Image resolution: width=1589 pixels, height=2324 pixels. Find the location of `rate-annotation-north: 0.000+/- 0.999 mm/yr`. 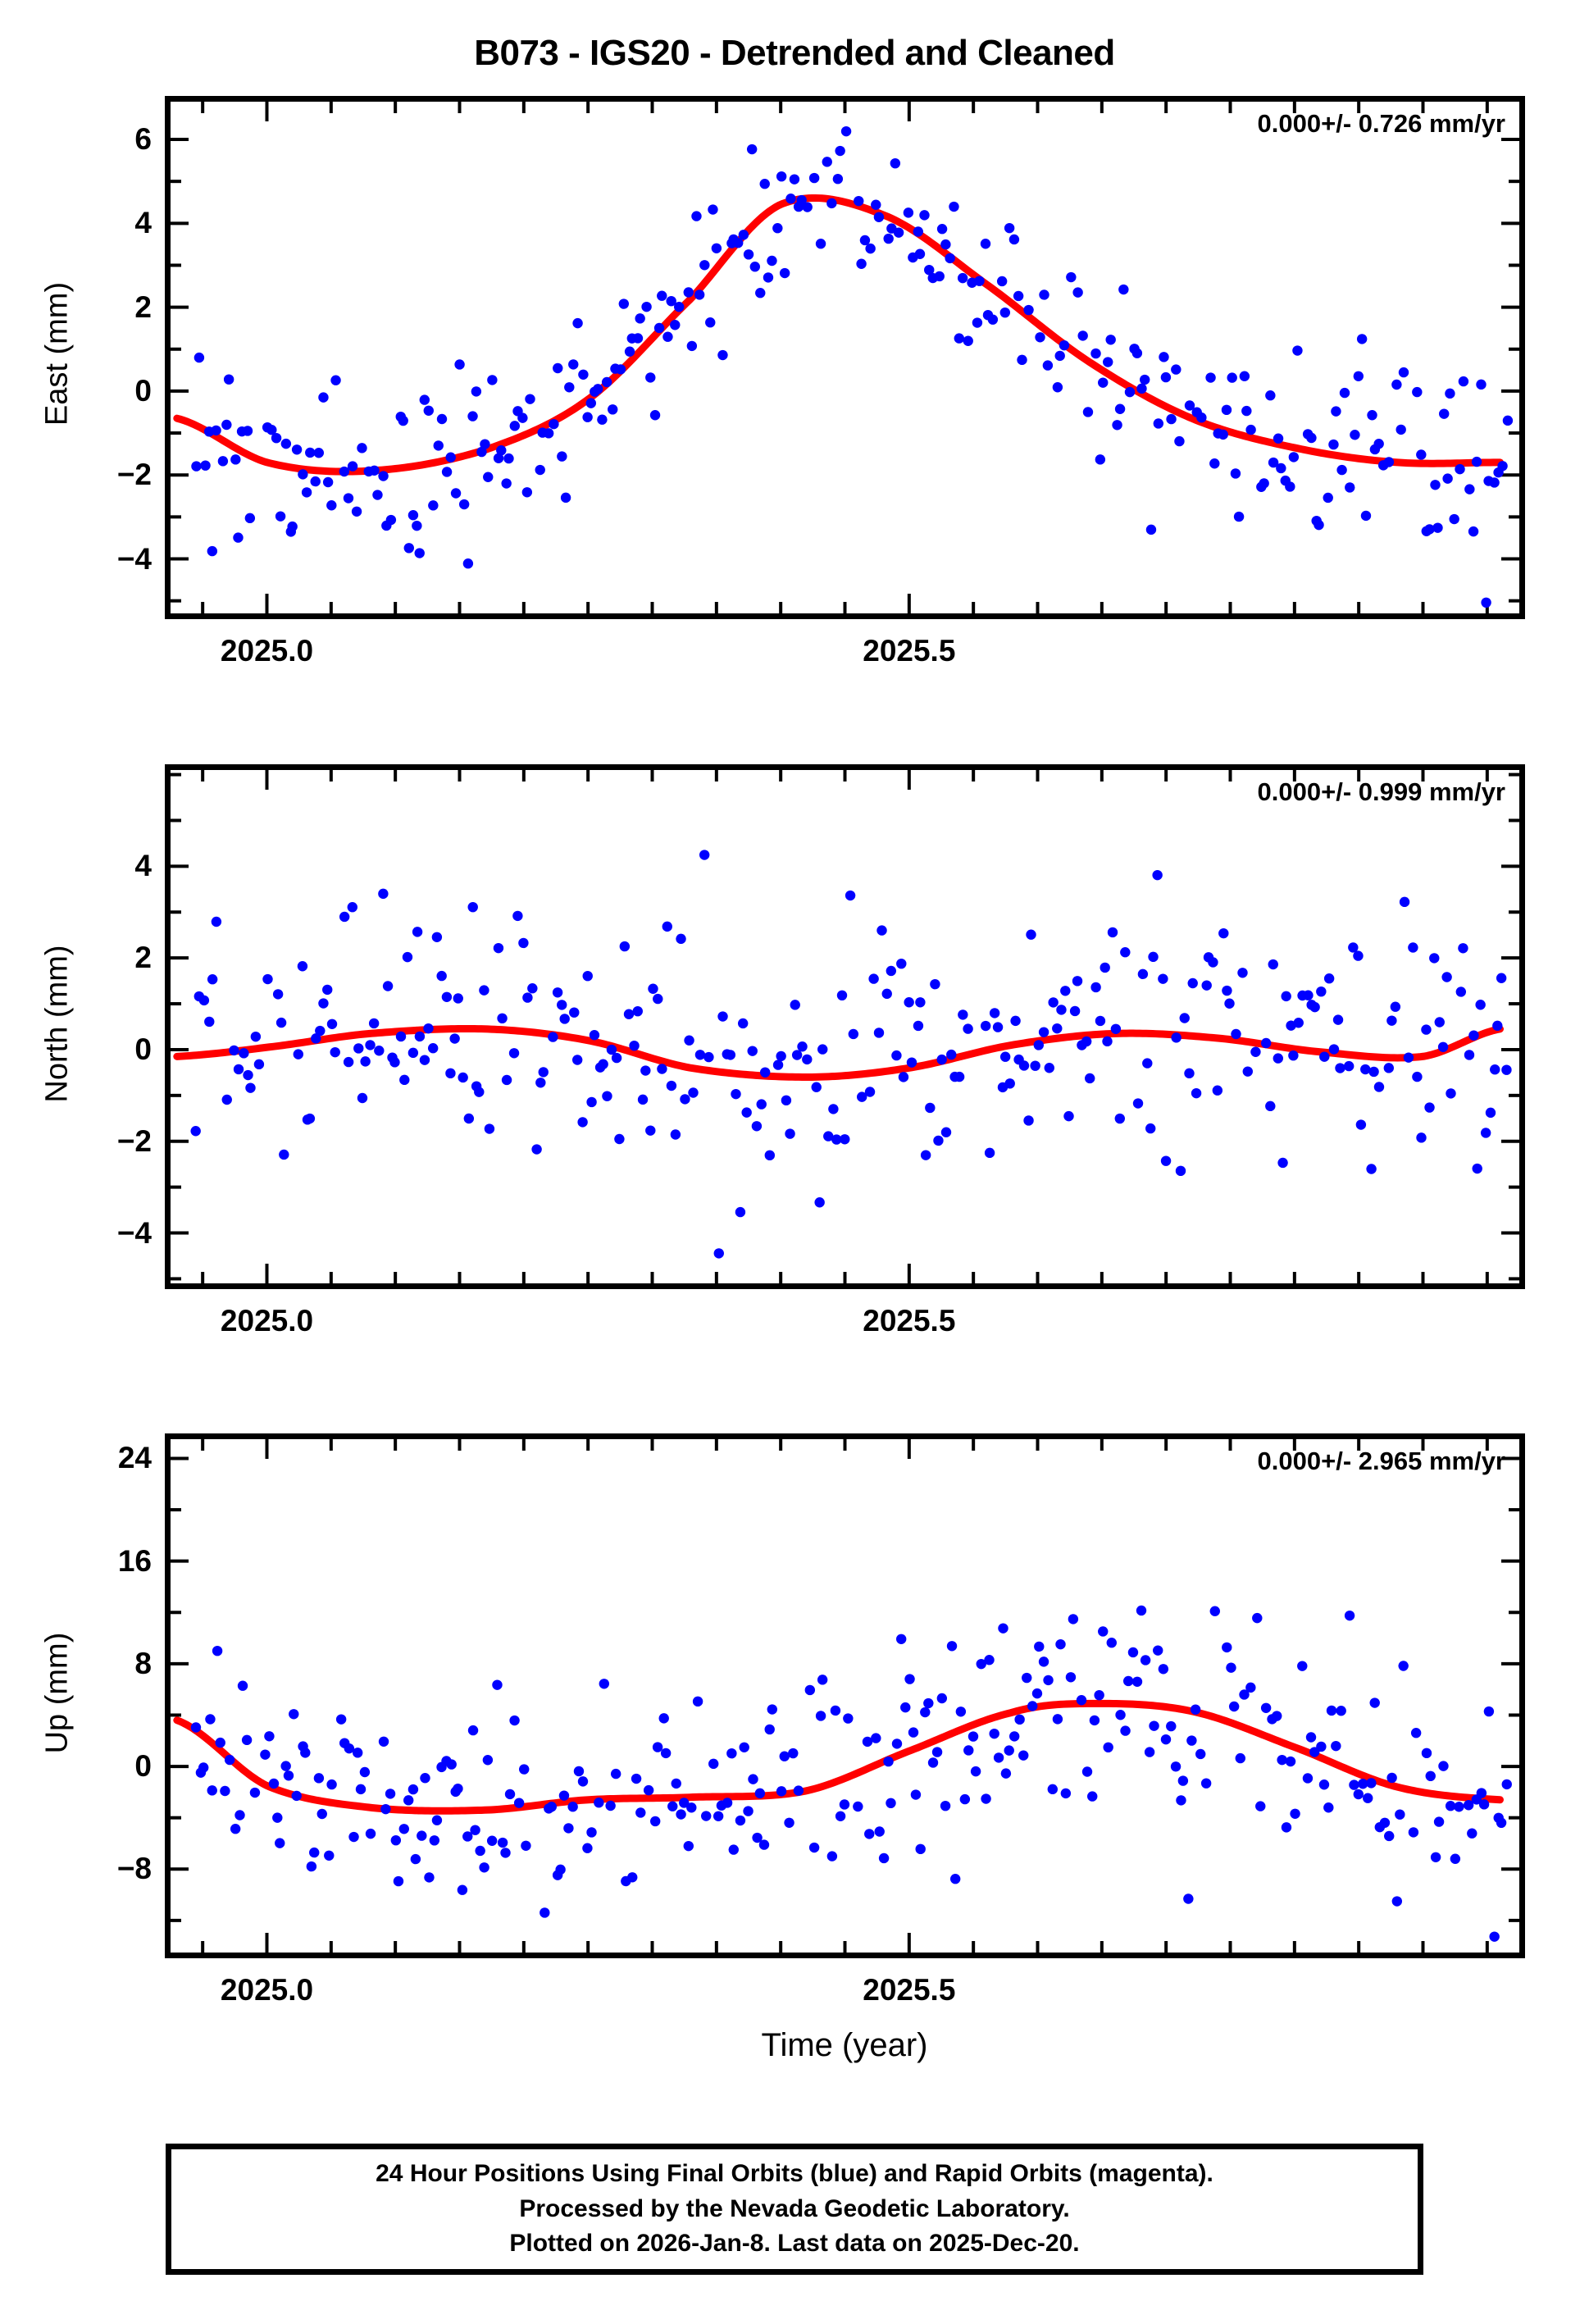

rate-annotation-north: 0.000+/- 0.999 mm/yr is located at coordinates (1381, 791).